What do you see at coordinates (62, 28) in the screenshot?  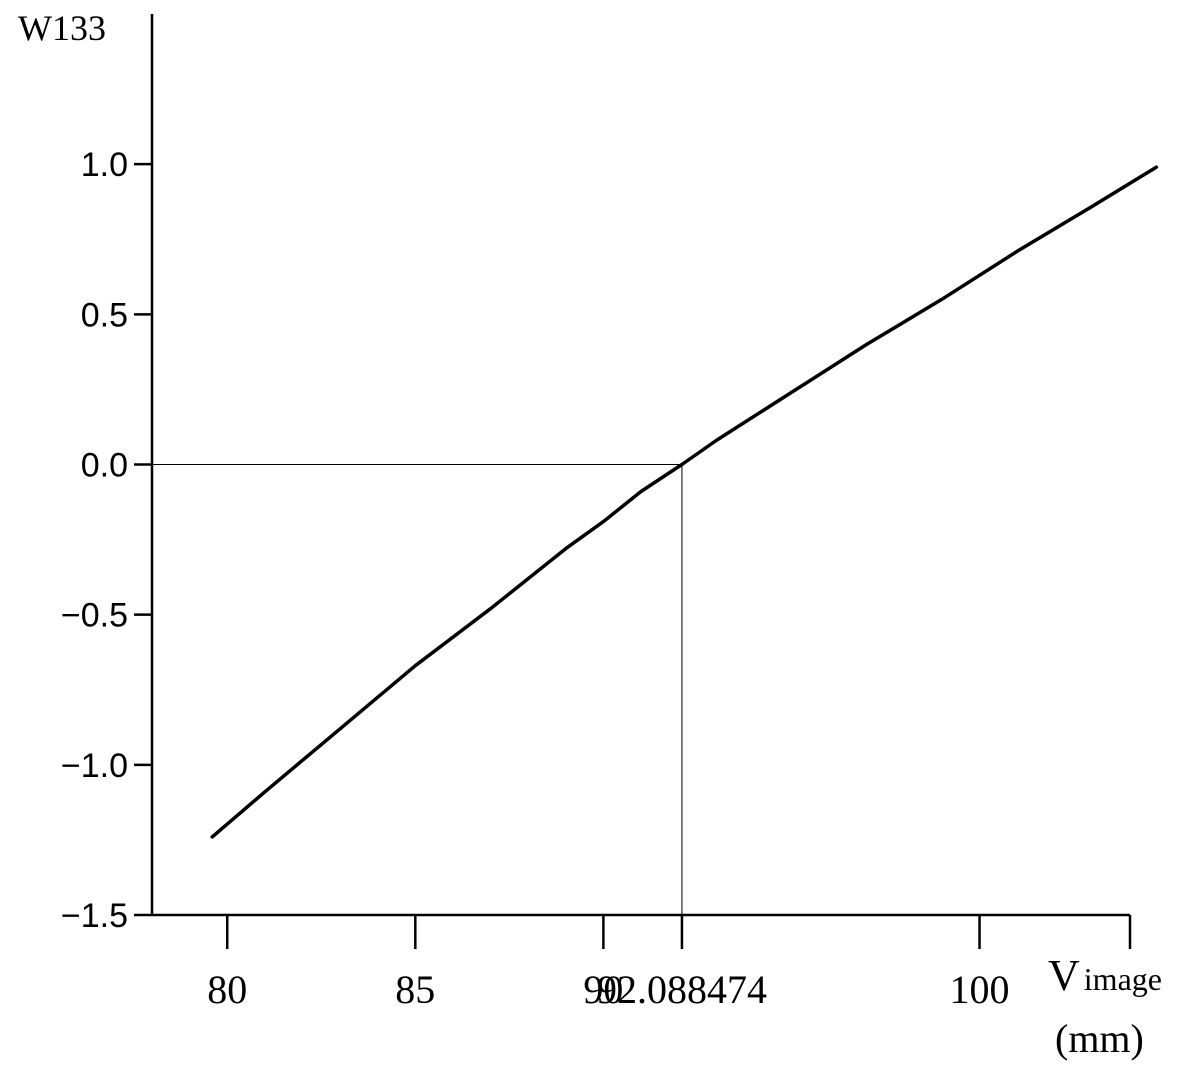 I see `y-axis-label: W133` at bounding box center [62, 28].